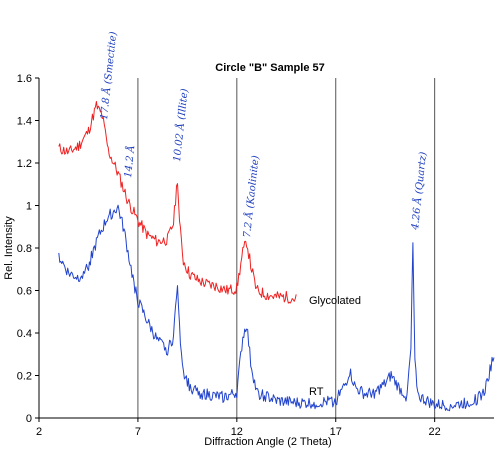 The height and width of the screenshot is (456, 500). What do you see at coordinates (267, 442) in the screenshot?
I see `x-axis-label: Diffraction Angle (2 Theta)` at bounding box center [267, 442].